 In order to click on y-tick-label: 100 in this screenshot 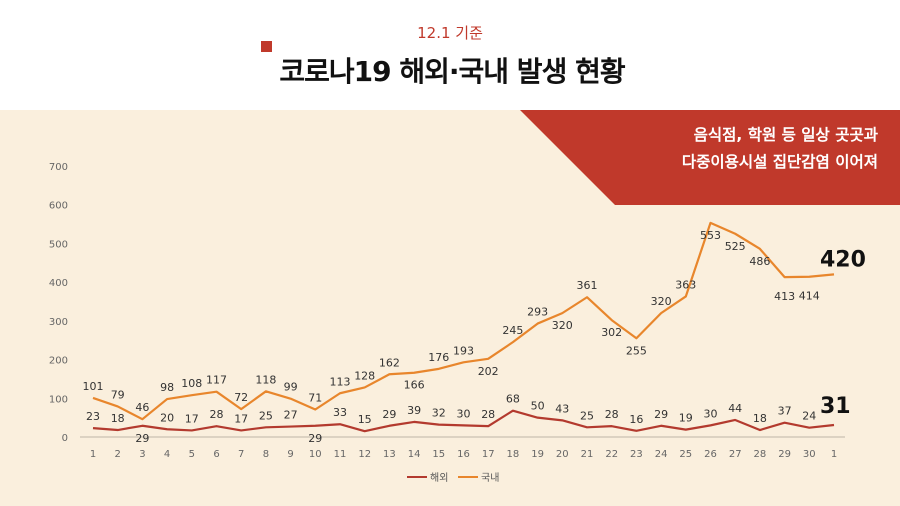, I will do `click(58, 399)`.